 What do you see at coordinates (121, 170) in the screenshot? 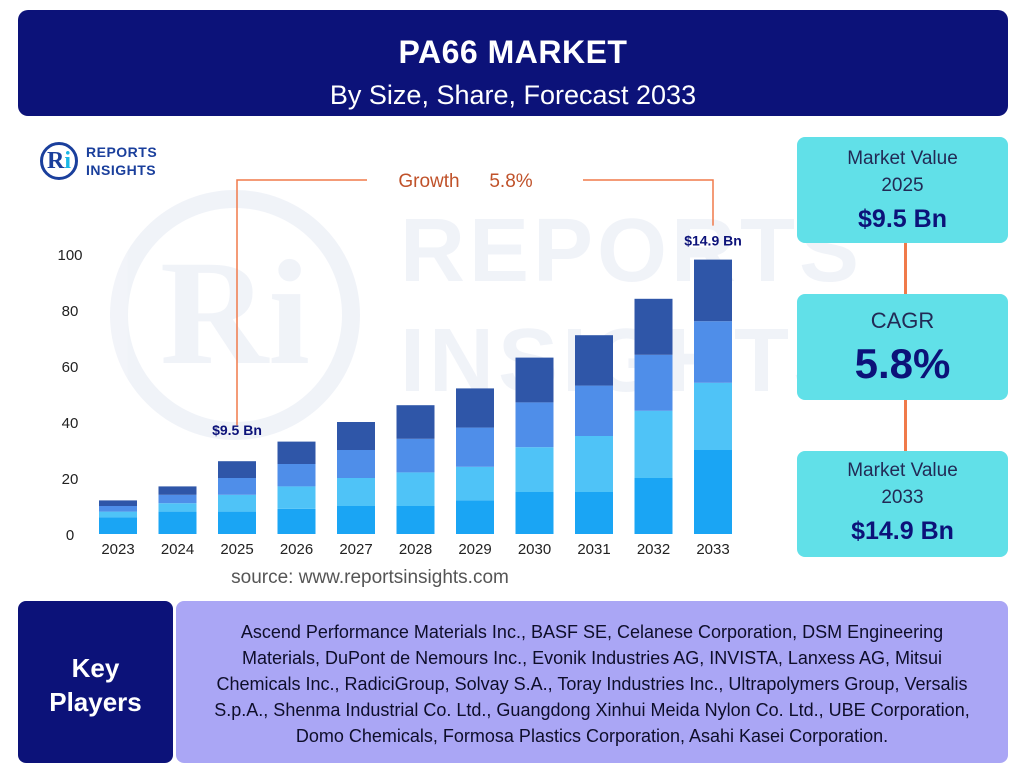
I see `logo-line2: INSIGHTS` at bounding box center [121, 170].